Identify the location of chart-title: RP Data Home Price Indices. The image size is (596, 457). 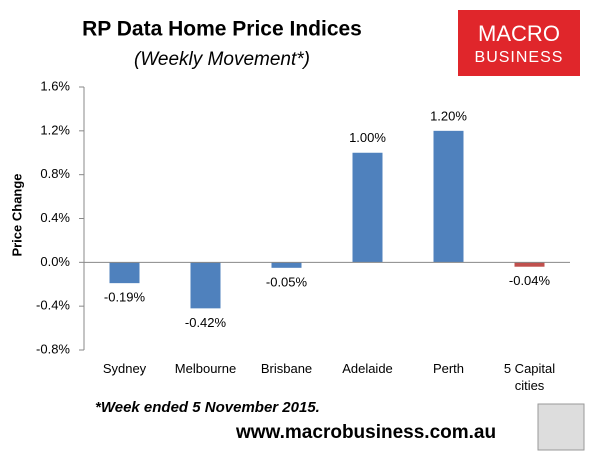
(222, 29).